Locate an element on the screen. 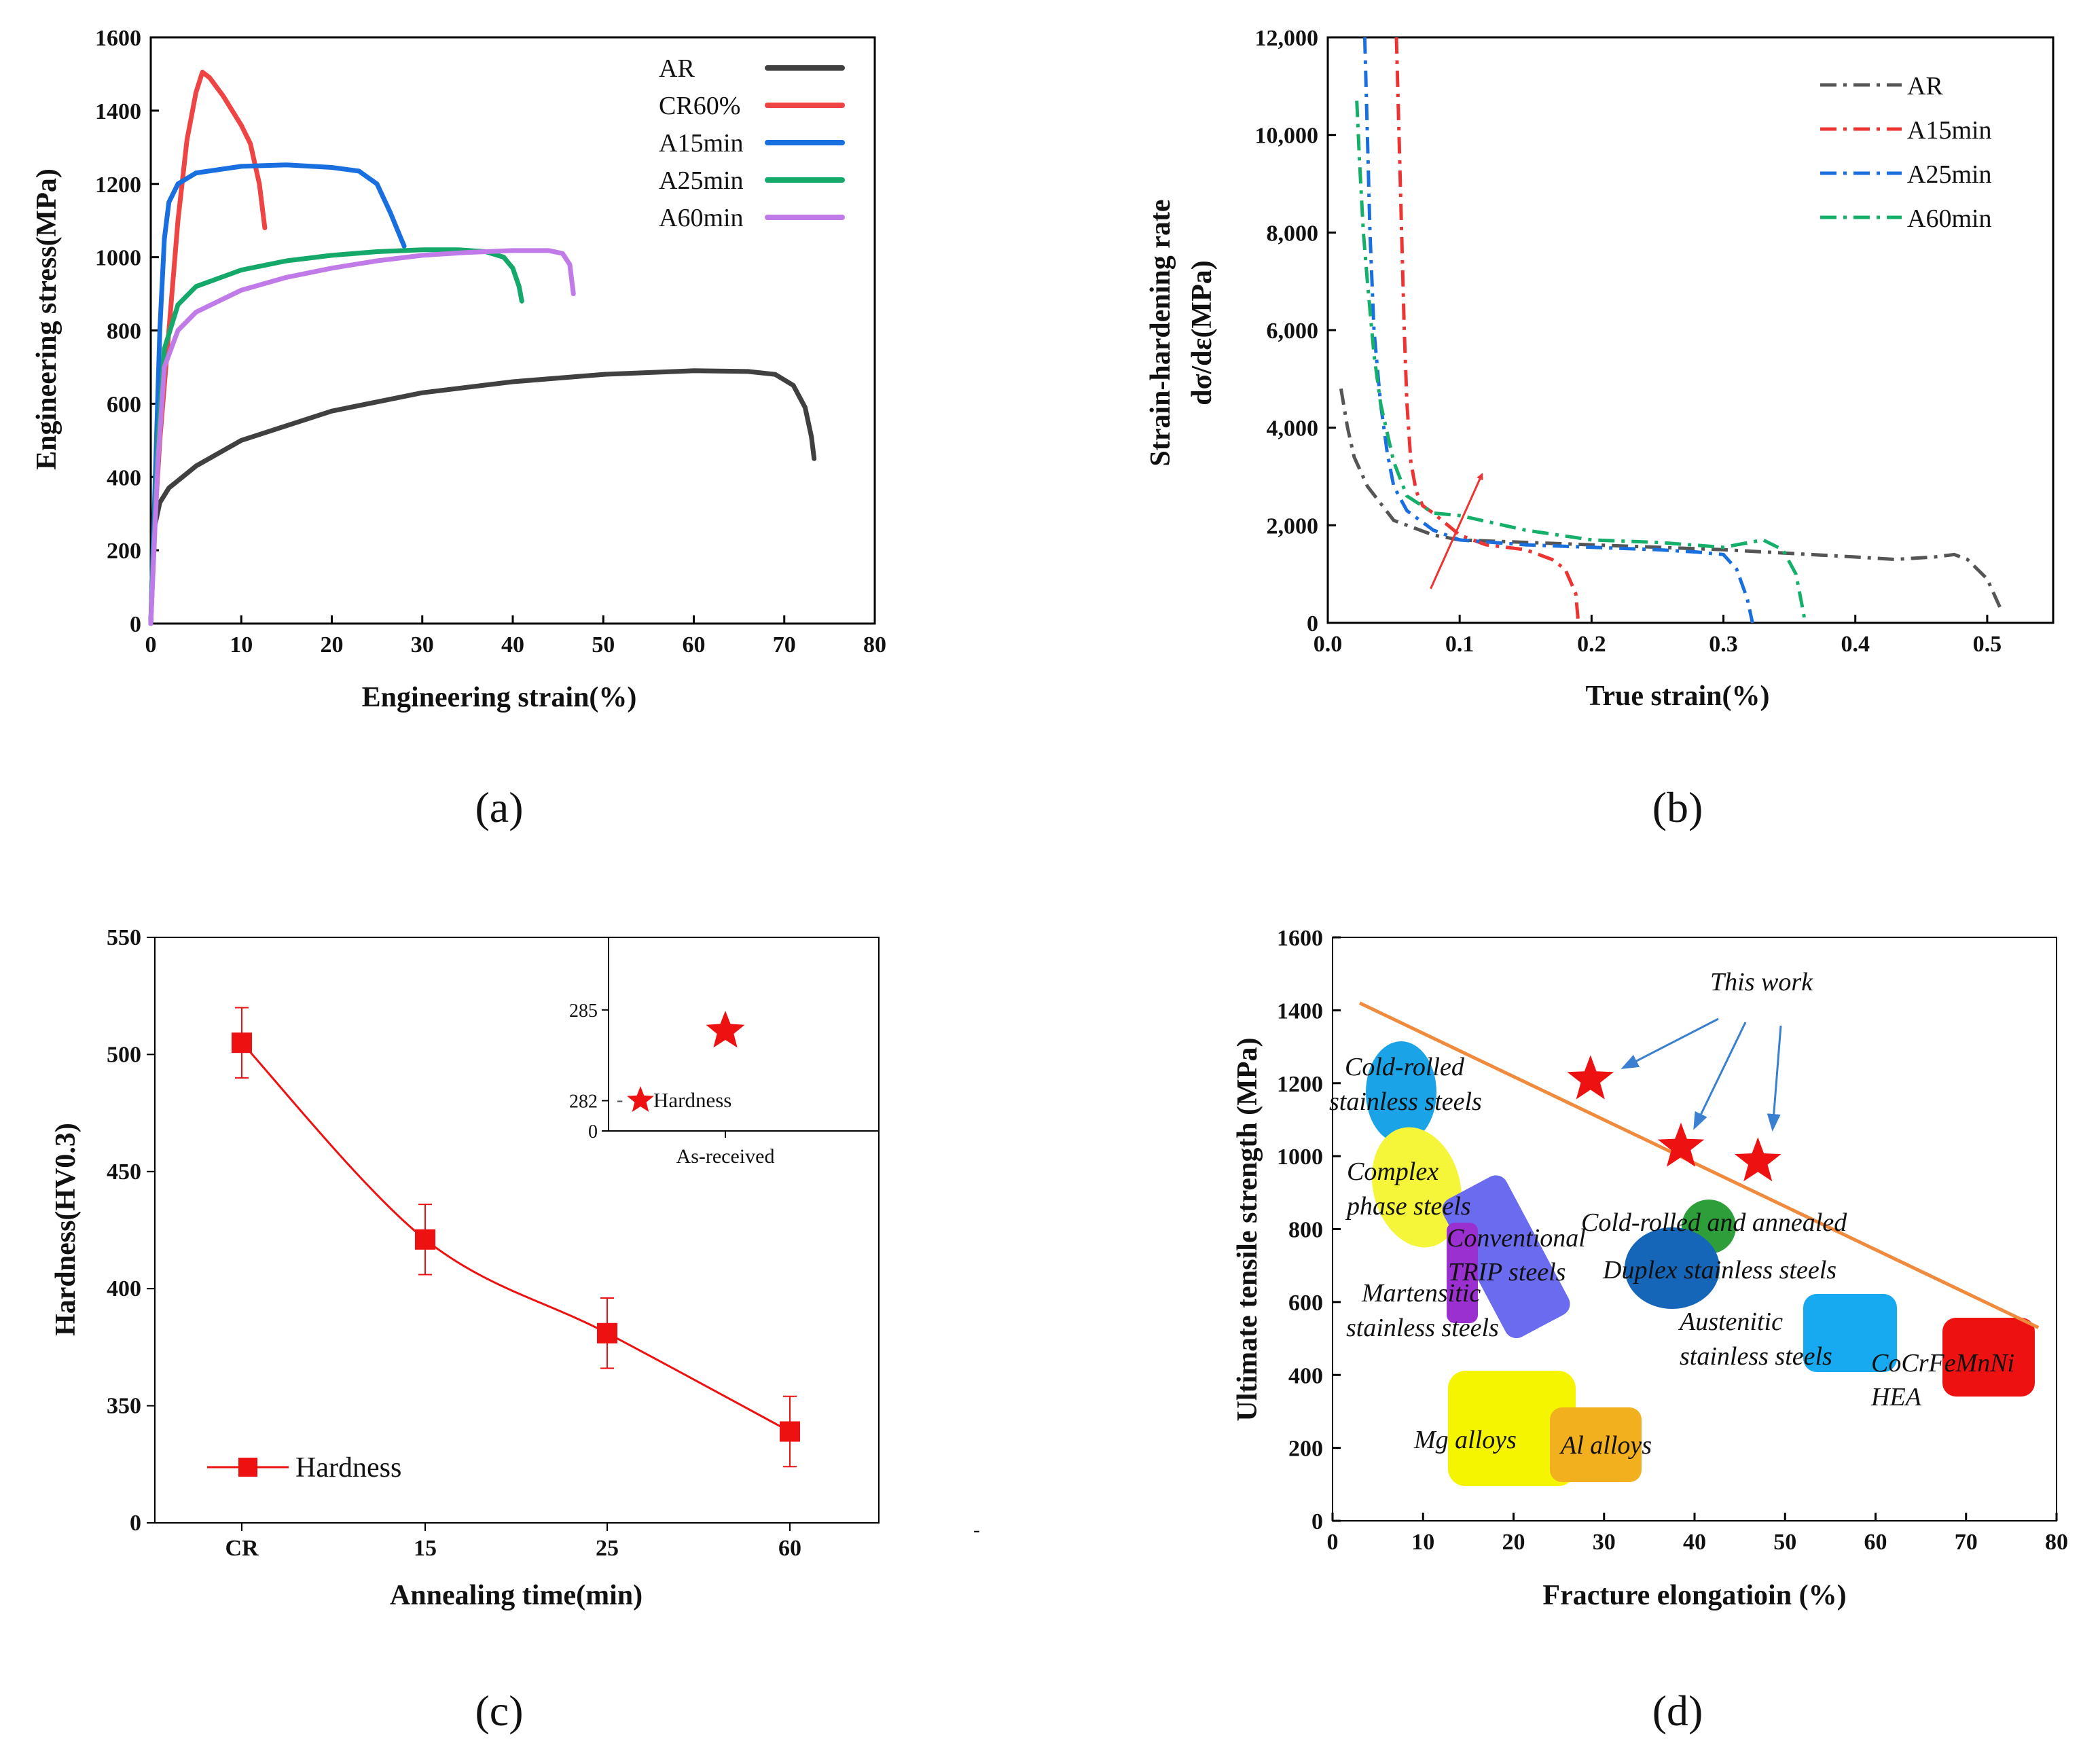 The height and width of the screenshot is (1764, 2081). panel-d-xlabel: Fracture elongatioin (%) is located at coordinates (1694, 1595).